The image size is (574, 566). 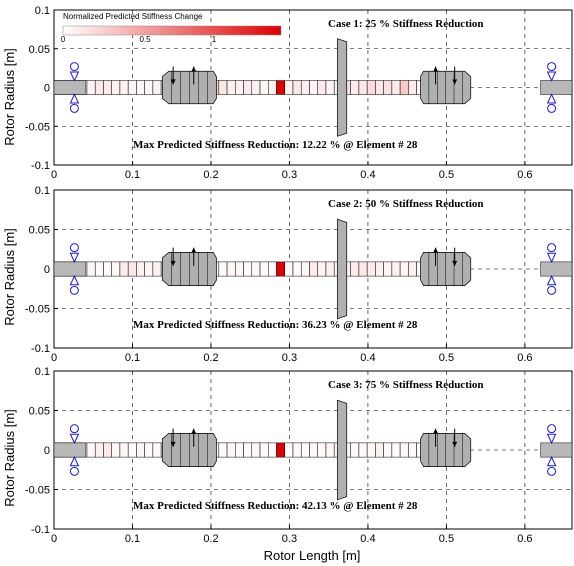 What do you see at coordinates (406, 385) in the screenshot?
I see `case-title: Case 3: 75 % Stiffness Reduction` at bounding box center [406, 385].